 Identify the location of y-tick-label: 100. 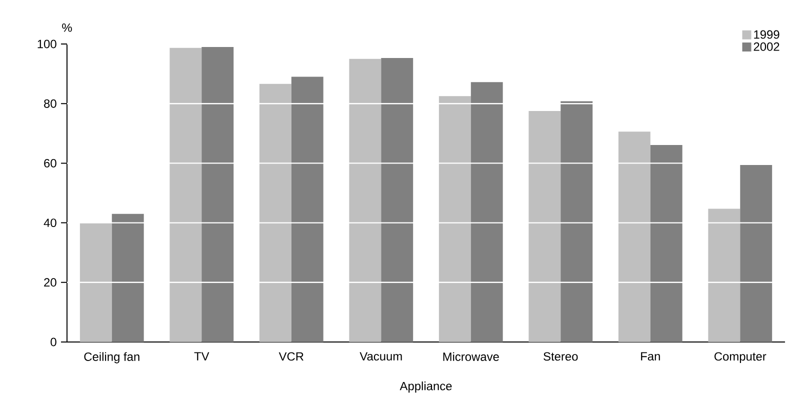
(47, 44).